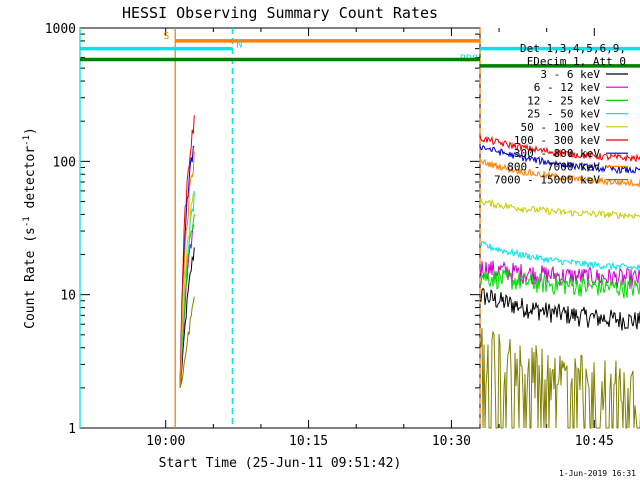 This screenshot has width=640, height=480. What do you see at coordinates (308, 441) in the screenshot?
I see `x-tick-label: 10:15` at bounding box center [308, 441].